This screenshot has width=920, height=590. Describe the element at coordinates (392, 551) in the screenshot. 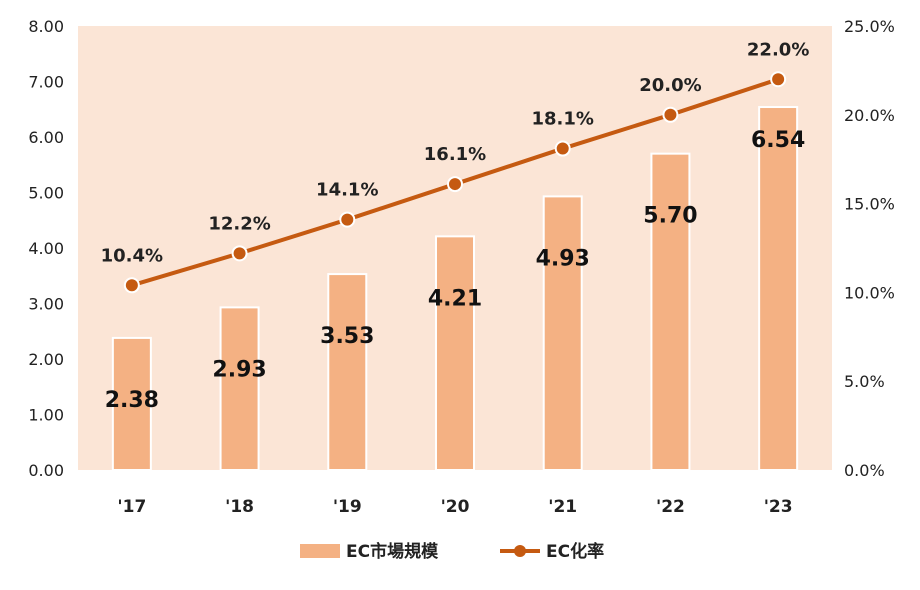

I see `legend-label-bar: EC市場規模` at that location.